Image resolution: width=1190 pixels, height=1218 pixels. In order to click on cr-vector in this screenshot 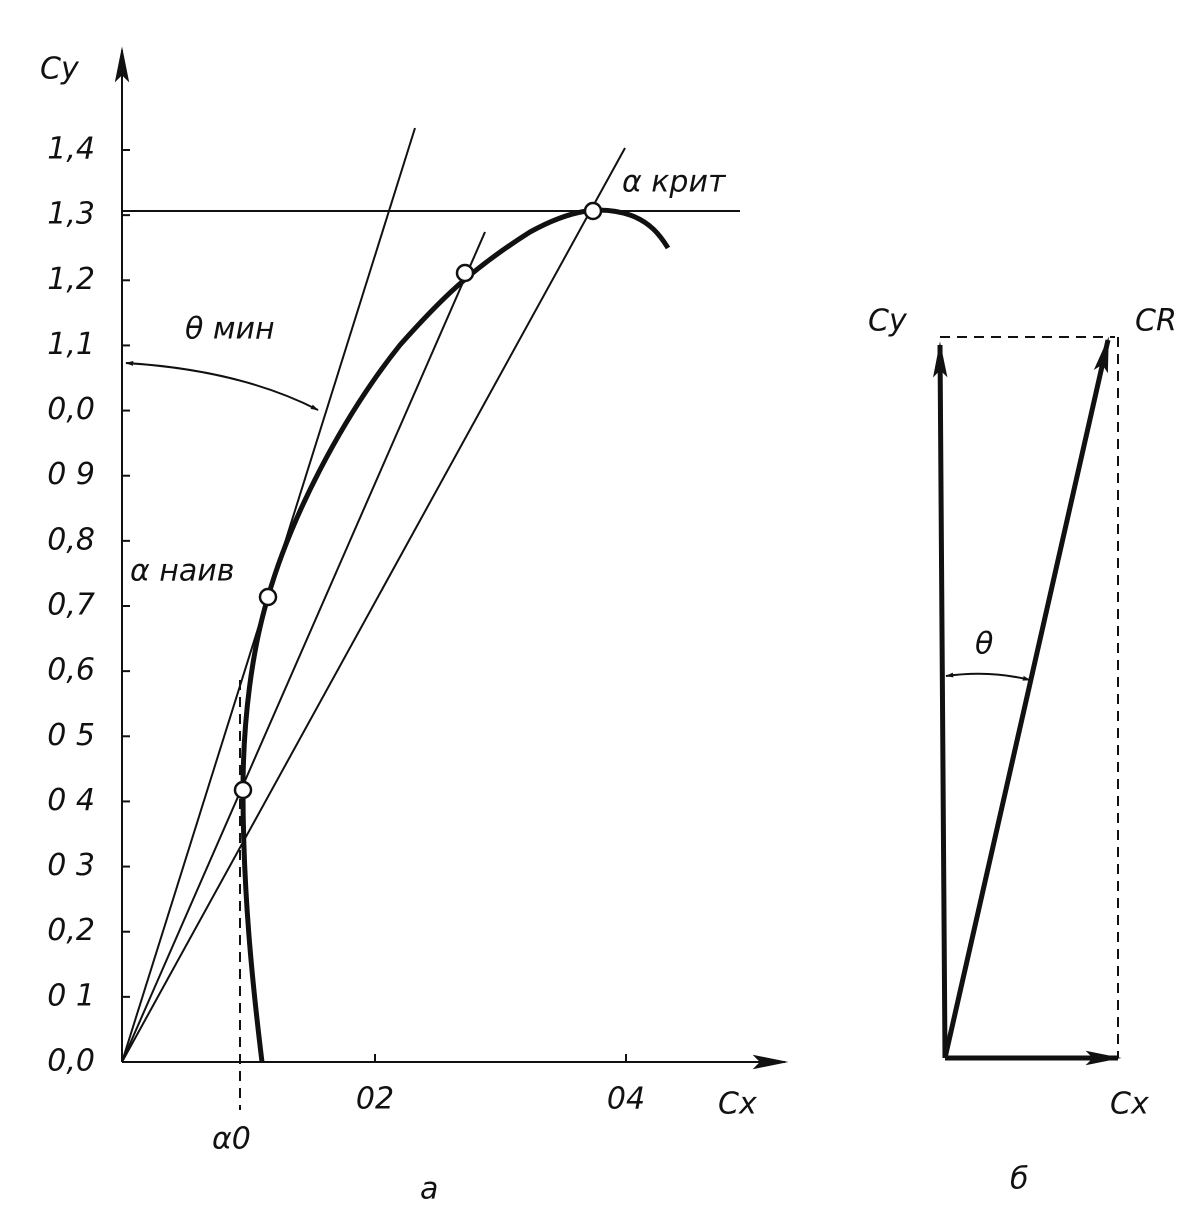, I will do `click(1026, 697)`.